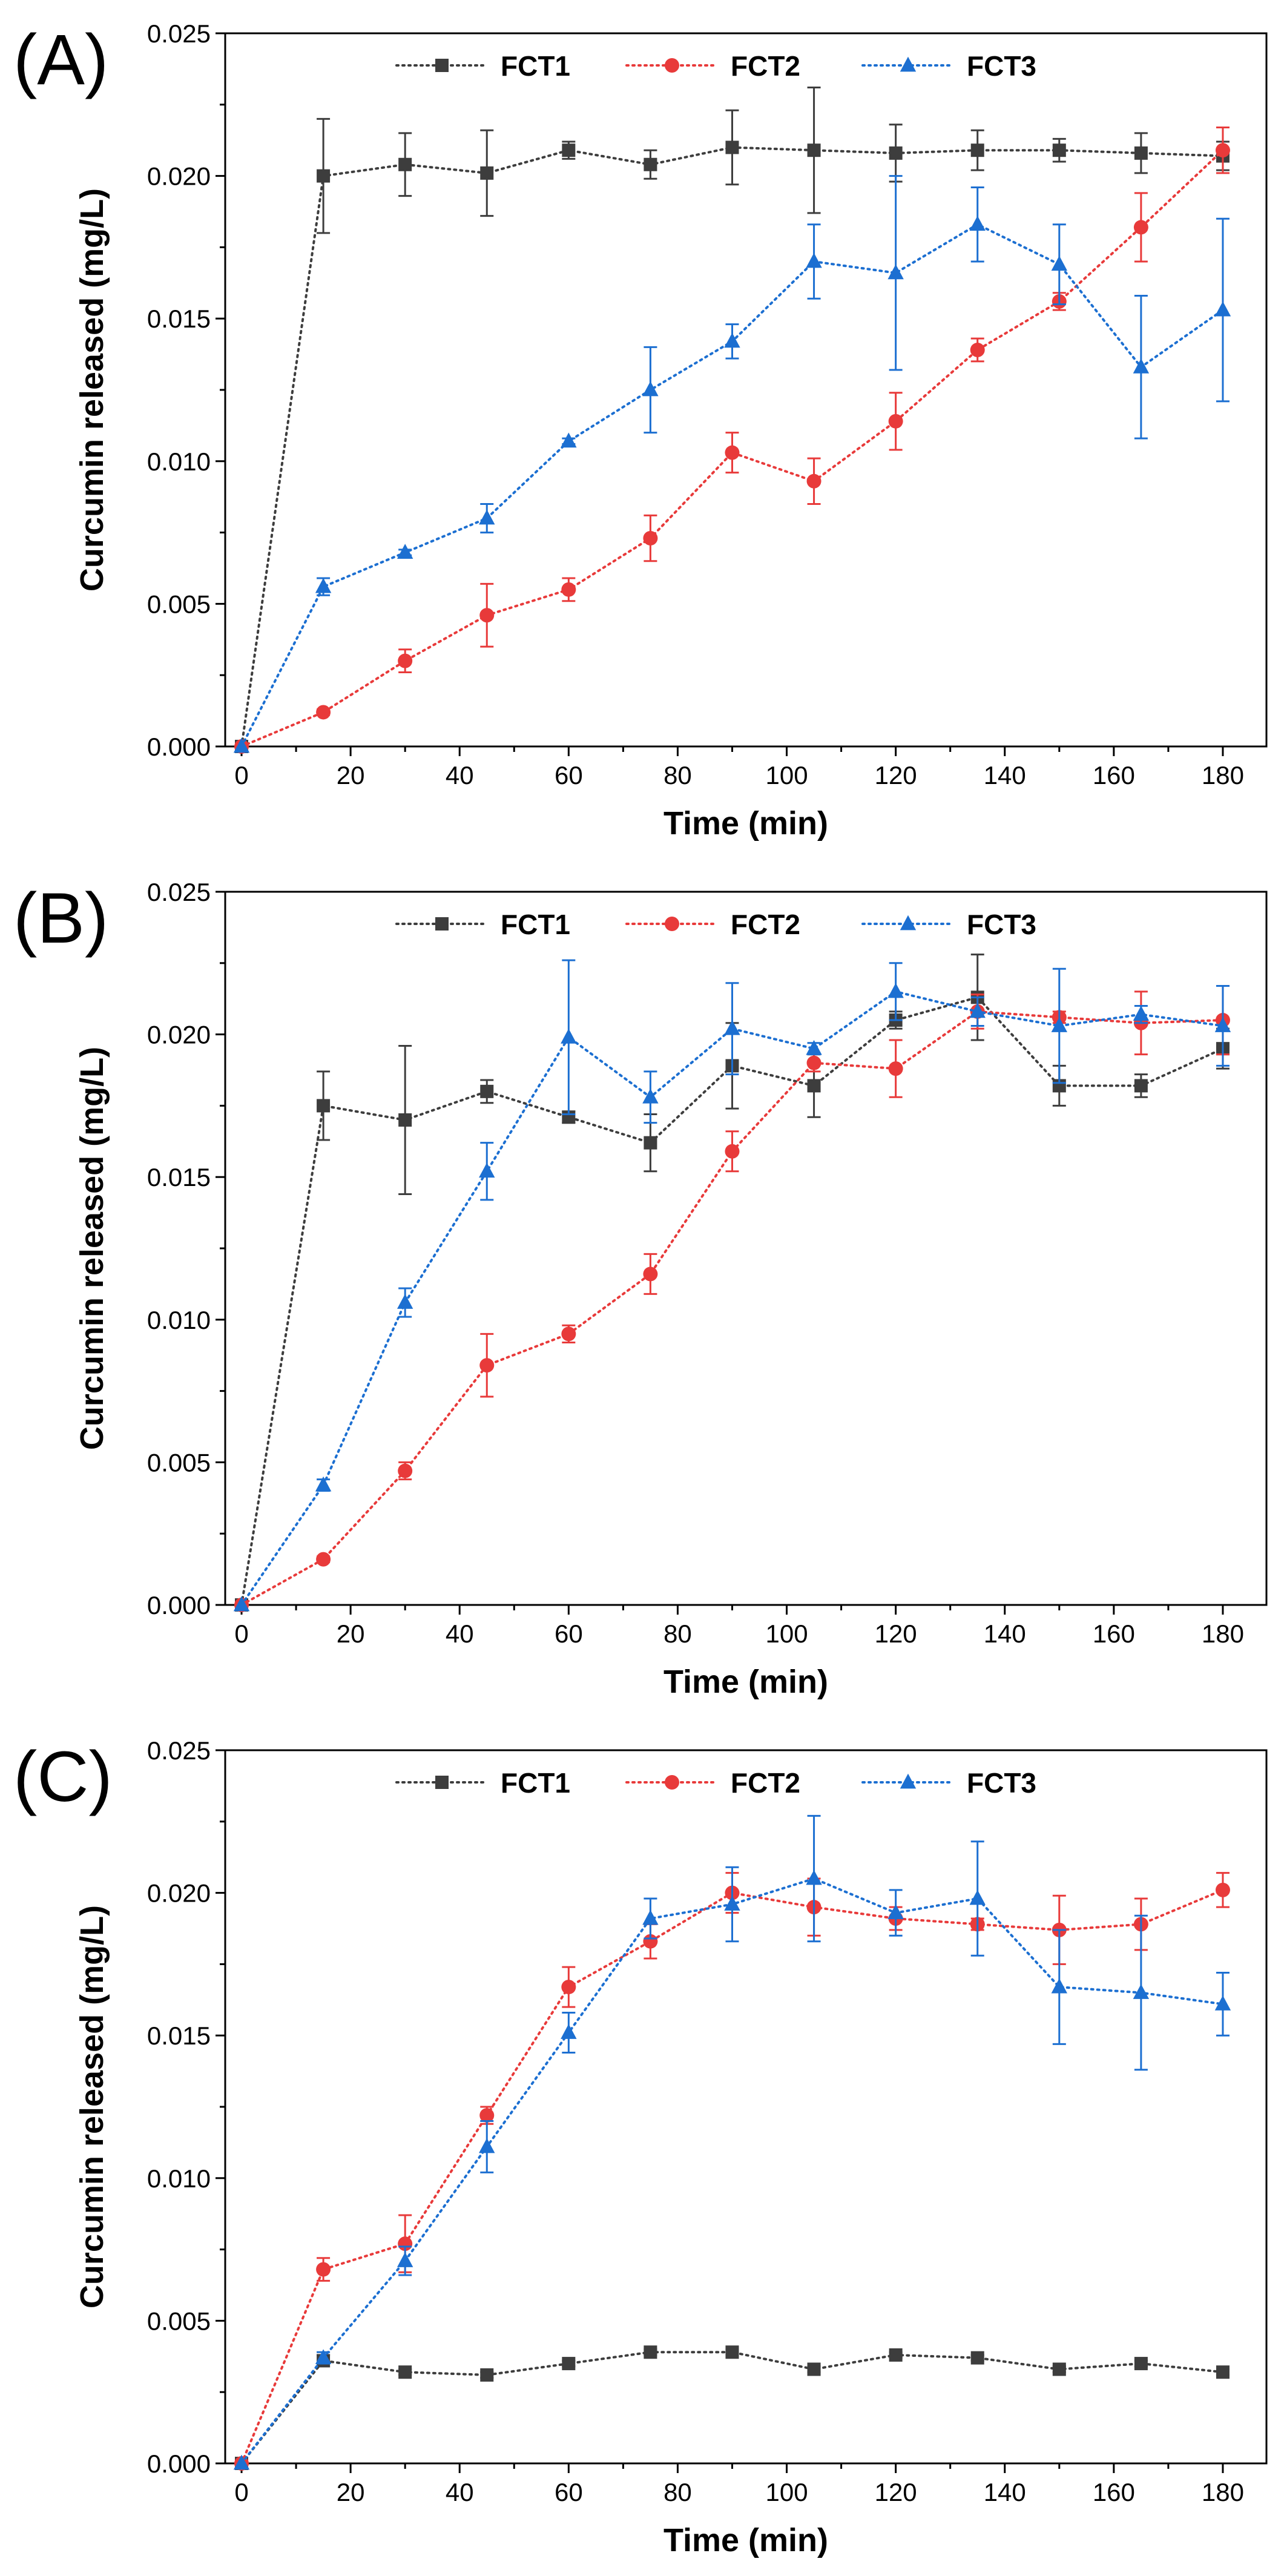  I want to click on x-tick-label: 80, so click(677, 1633).